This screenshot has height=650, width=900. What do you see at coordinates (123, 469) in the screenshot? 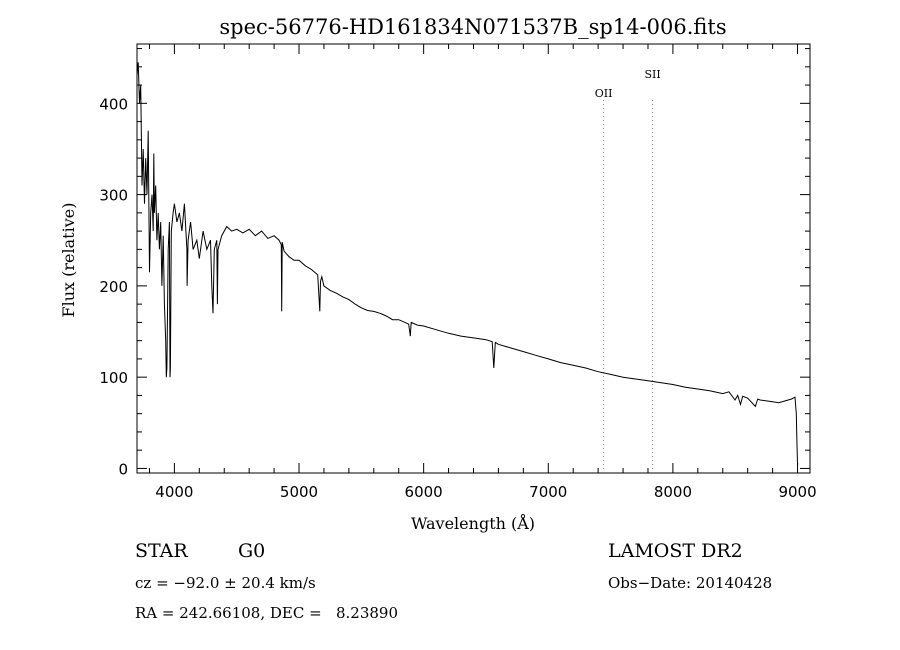
I see `y-tick-label: 0` at bounding box center [123, 469].